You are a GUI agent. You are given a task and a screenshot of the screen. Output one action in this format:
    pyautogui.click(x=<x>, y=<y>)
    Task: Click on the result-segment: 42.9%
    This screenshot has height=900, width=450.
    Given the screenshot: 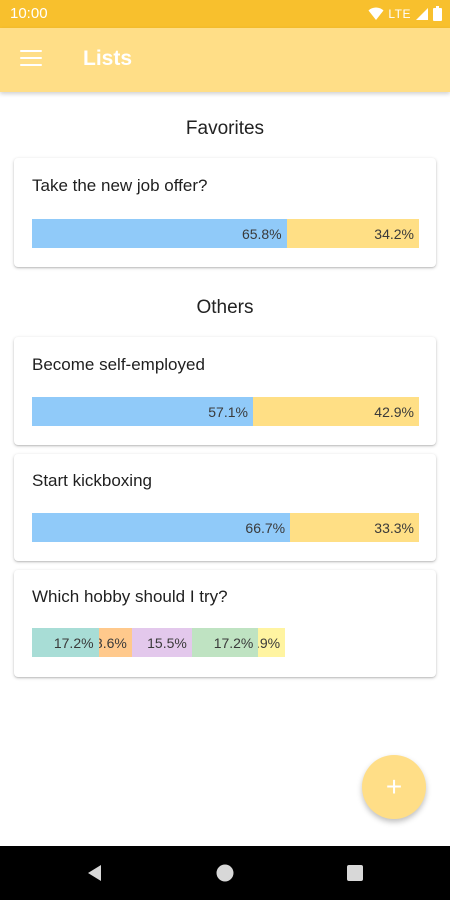 What is the action you would take?
    pyautogui.click(x=335, y=411)
    